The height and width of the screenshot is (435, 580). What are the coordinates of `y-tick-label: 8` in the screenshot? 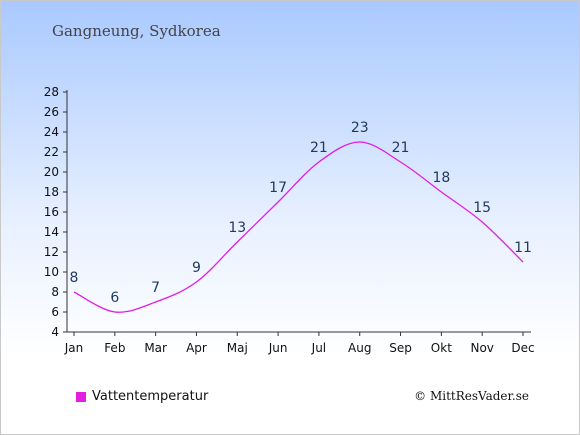 It's located at (55, 292).